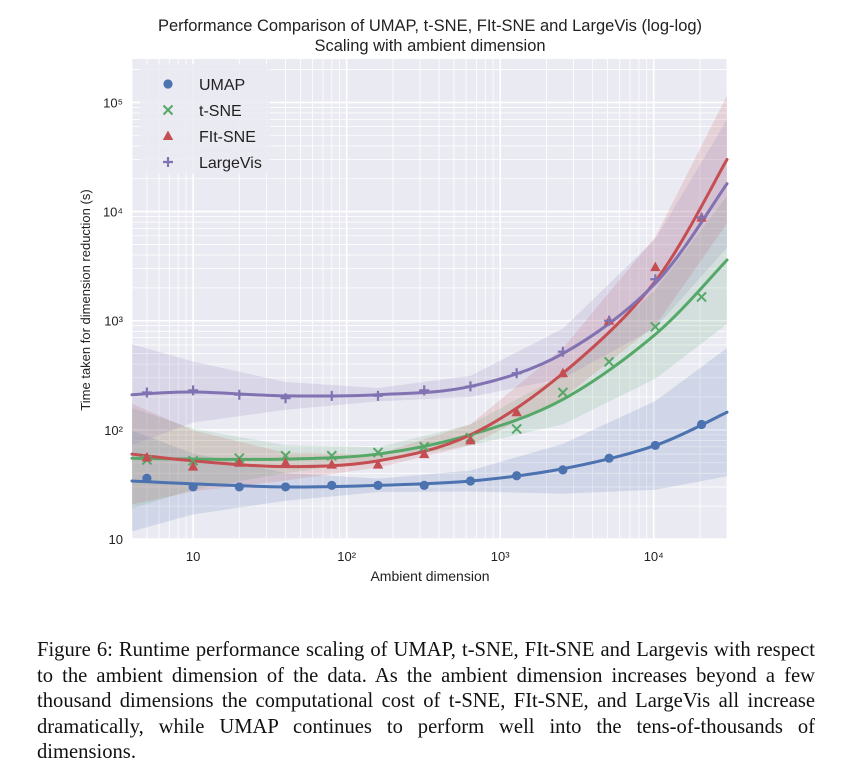 The image size is (850, 778). What do you see at coordinates (429, 46) in the screenshot?
I see `chart-subtitle: Scaling with ambient dimension` at bounding box center [429, 46].